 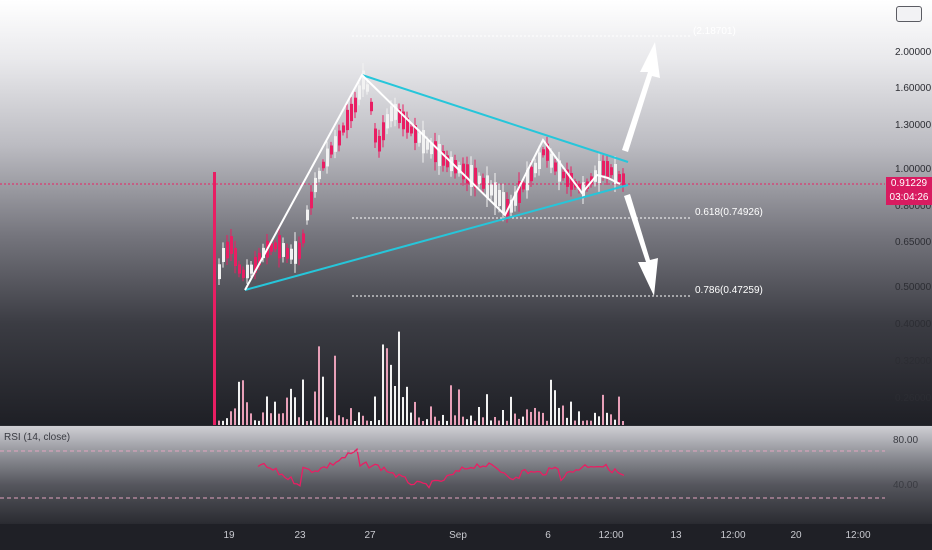 I want to click on price-axis-label: 0.80000, so click(x=913, y=206).